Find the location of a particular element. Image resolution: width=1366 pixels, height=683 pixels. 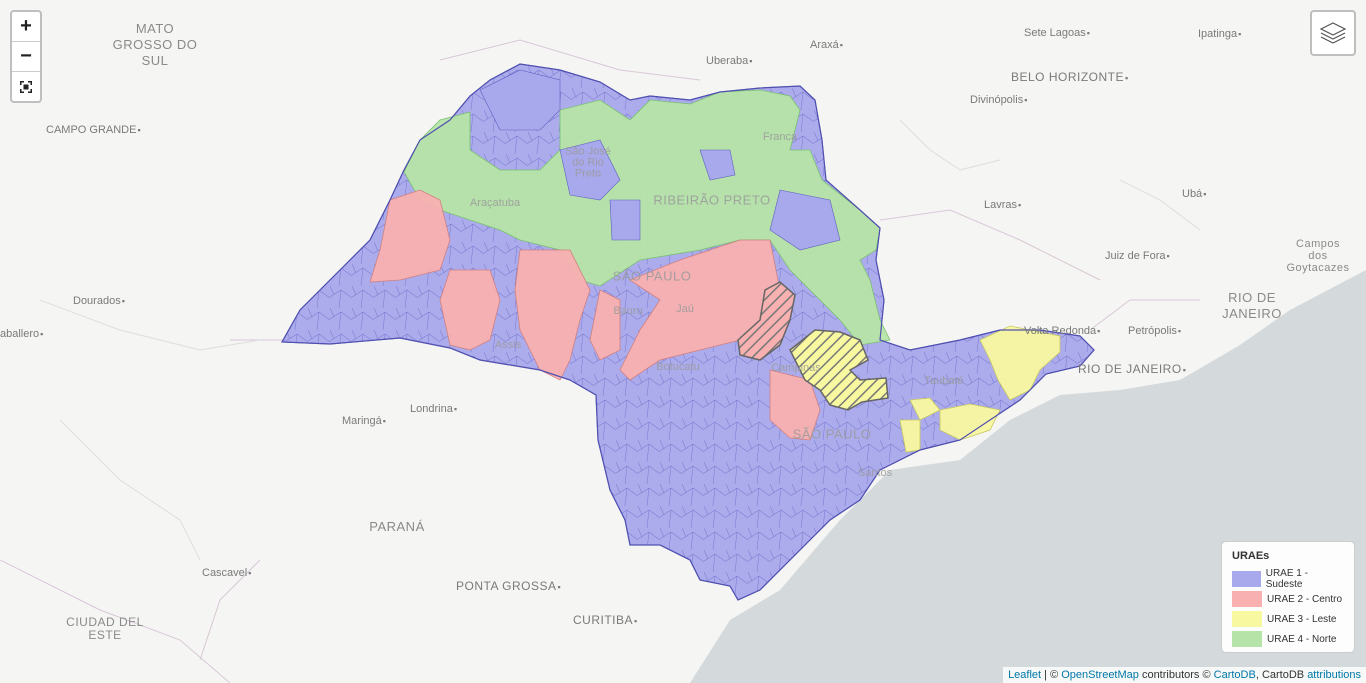

legend-swatch-norte is located at coordinates (1247, 639).